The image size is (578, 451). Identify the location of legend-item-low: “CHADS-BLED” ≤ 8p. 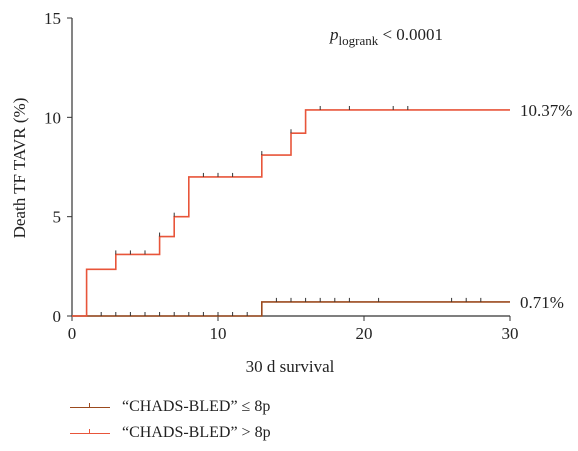
(170, 407).